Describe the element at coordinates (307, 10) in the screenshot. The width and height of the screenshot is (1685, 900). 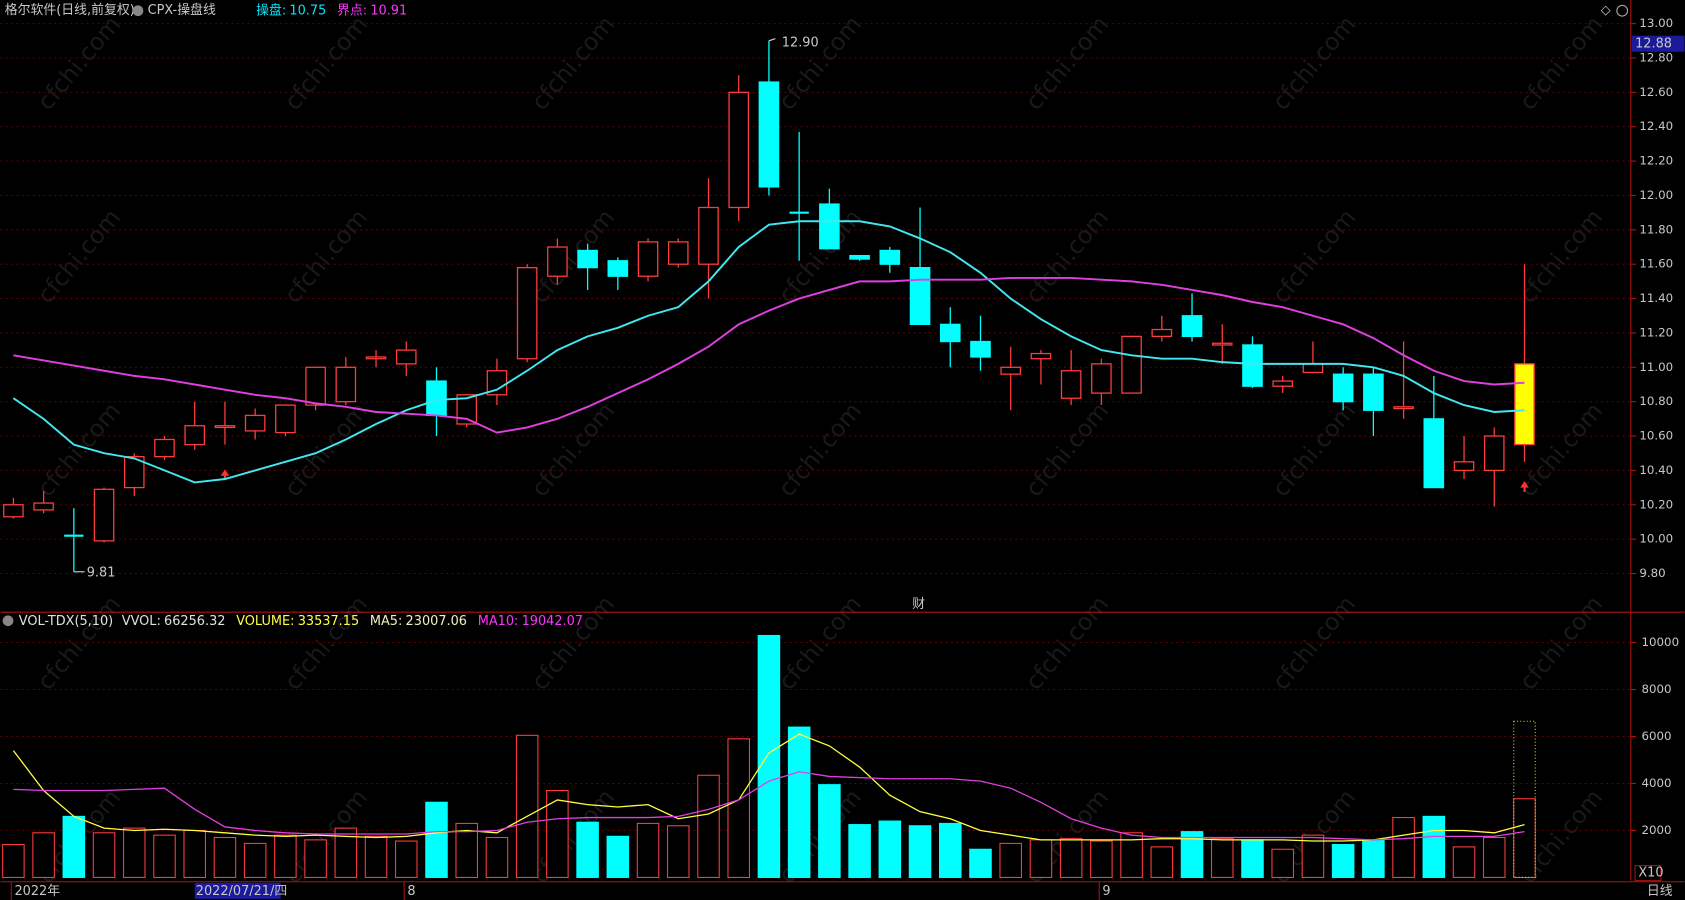
I see `item-value: 10.75` at that location.